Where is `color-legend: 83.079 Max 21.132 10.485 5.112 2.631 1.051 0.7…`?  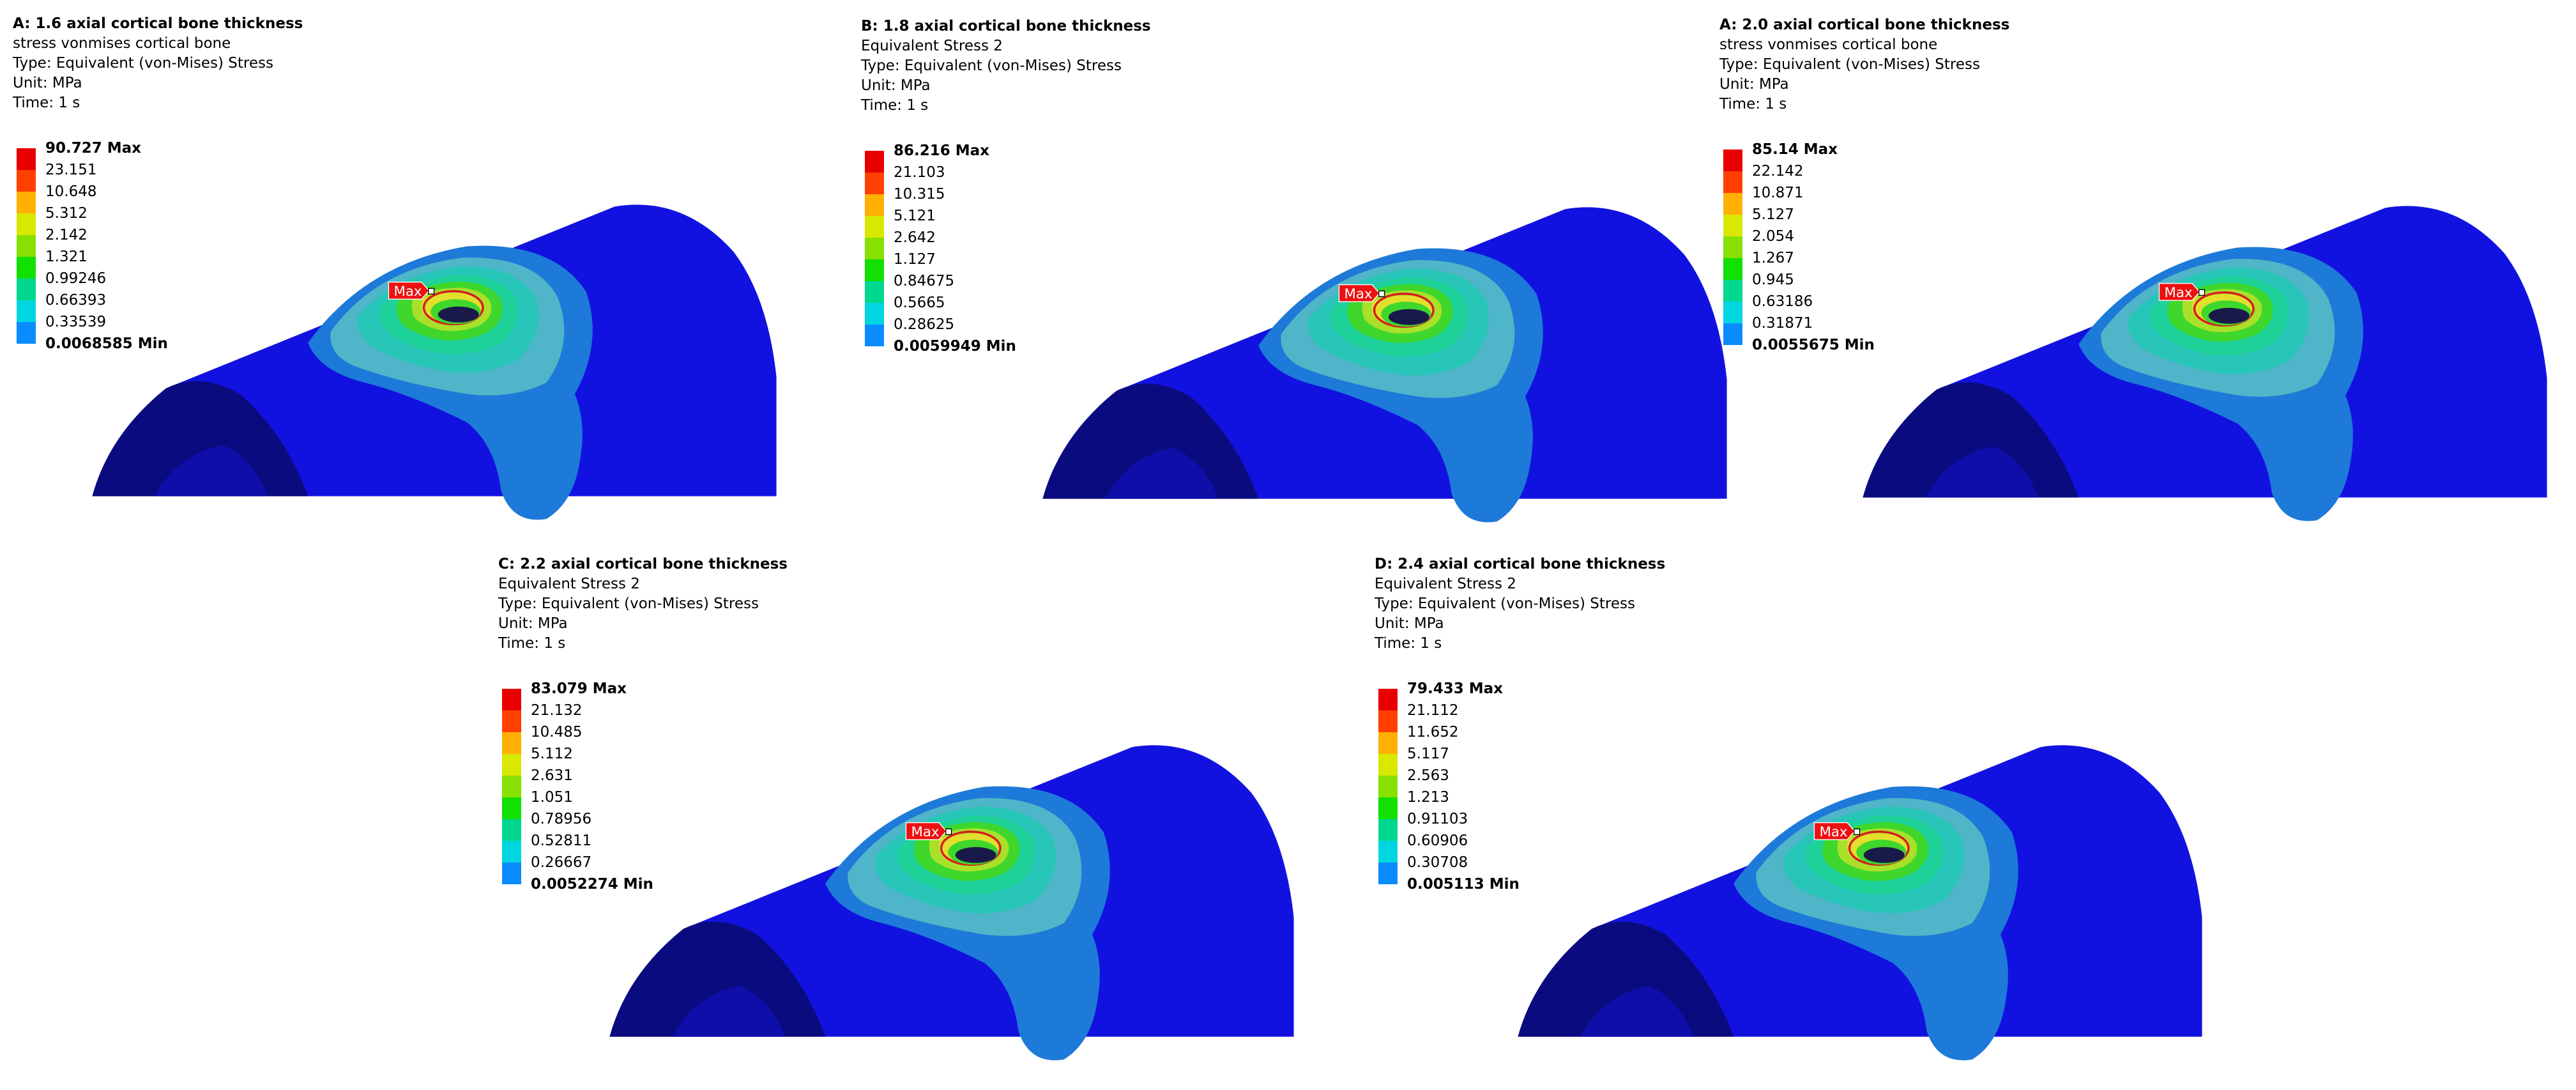
color-legend: 83.079 Max 21.132 10.485 5.112 2.631 1.051 0.7… is located at coordinates (598, 790).